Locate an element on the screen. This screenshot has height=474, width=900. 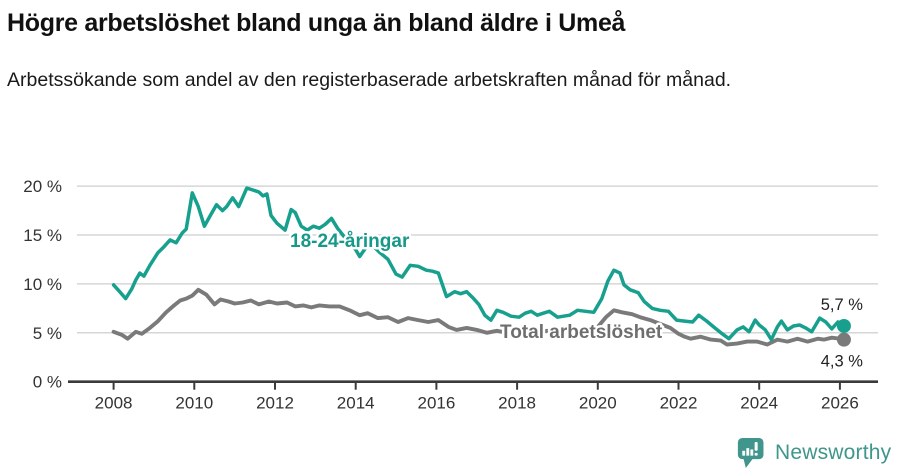
x-tick-label: 2012 is located at coordinates (275, 403).